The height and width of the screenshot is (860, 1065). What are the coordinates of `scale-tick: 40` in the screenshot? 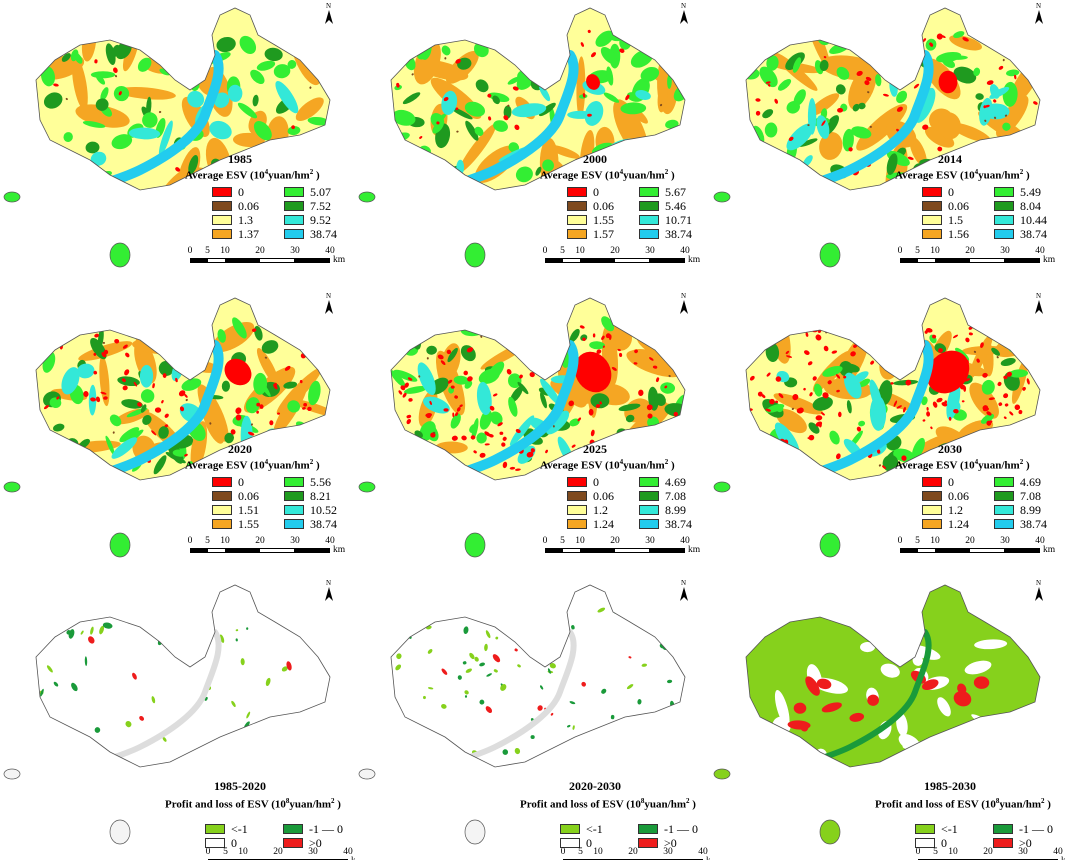 It's located at (1040, 251).